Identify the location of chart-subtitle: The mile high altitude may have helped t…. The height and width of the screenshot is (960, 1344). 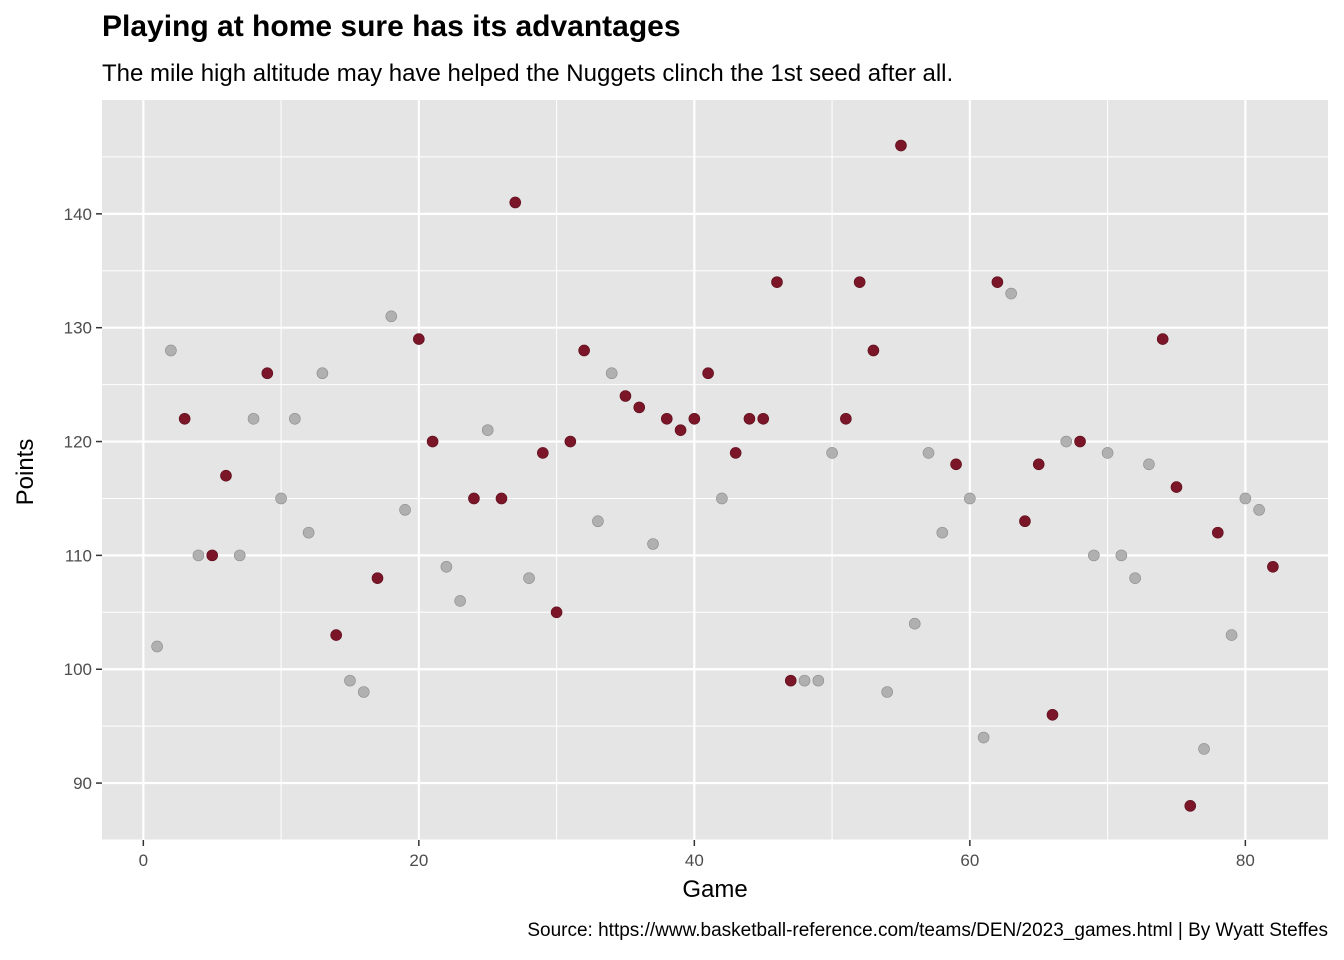
(528, 73).